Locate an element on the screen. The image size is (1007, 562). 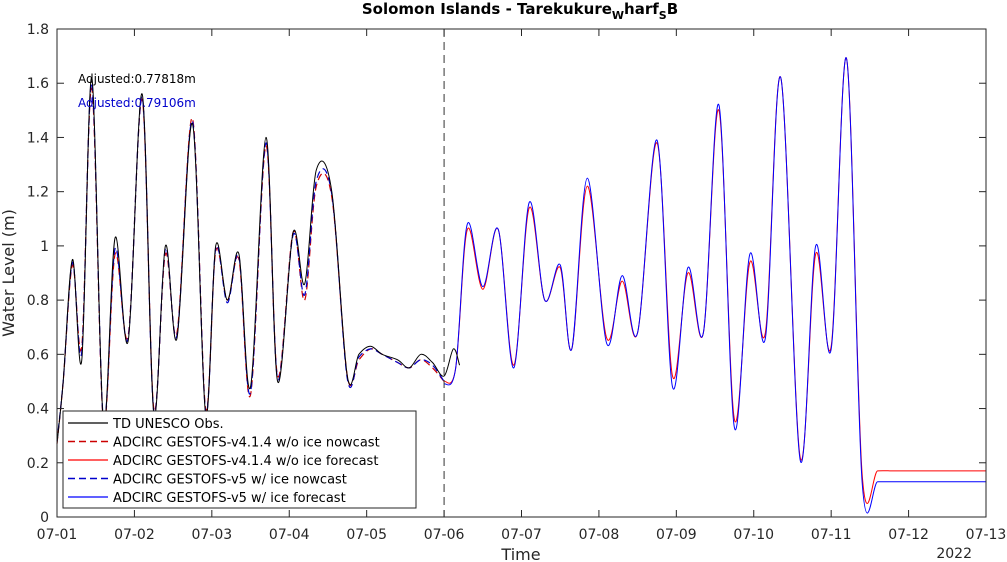
title-part: S is located at coordinates (663, 15).